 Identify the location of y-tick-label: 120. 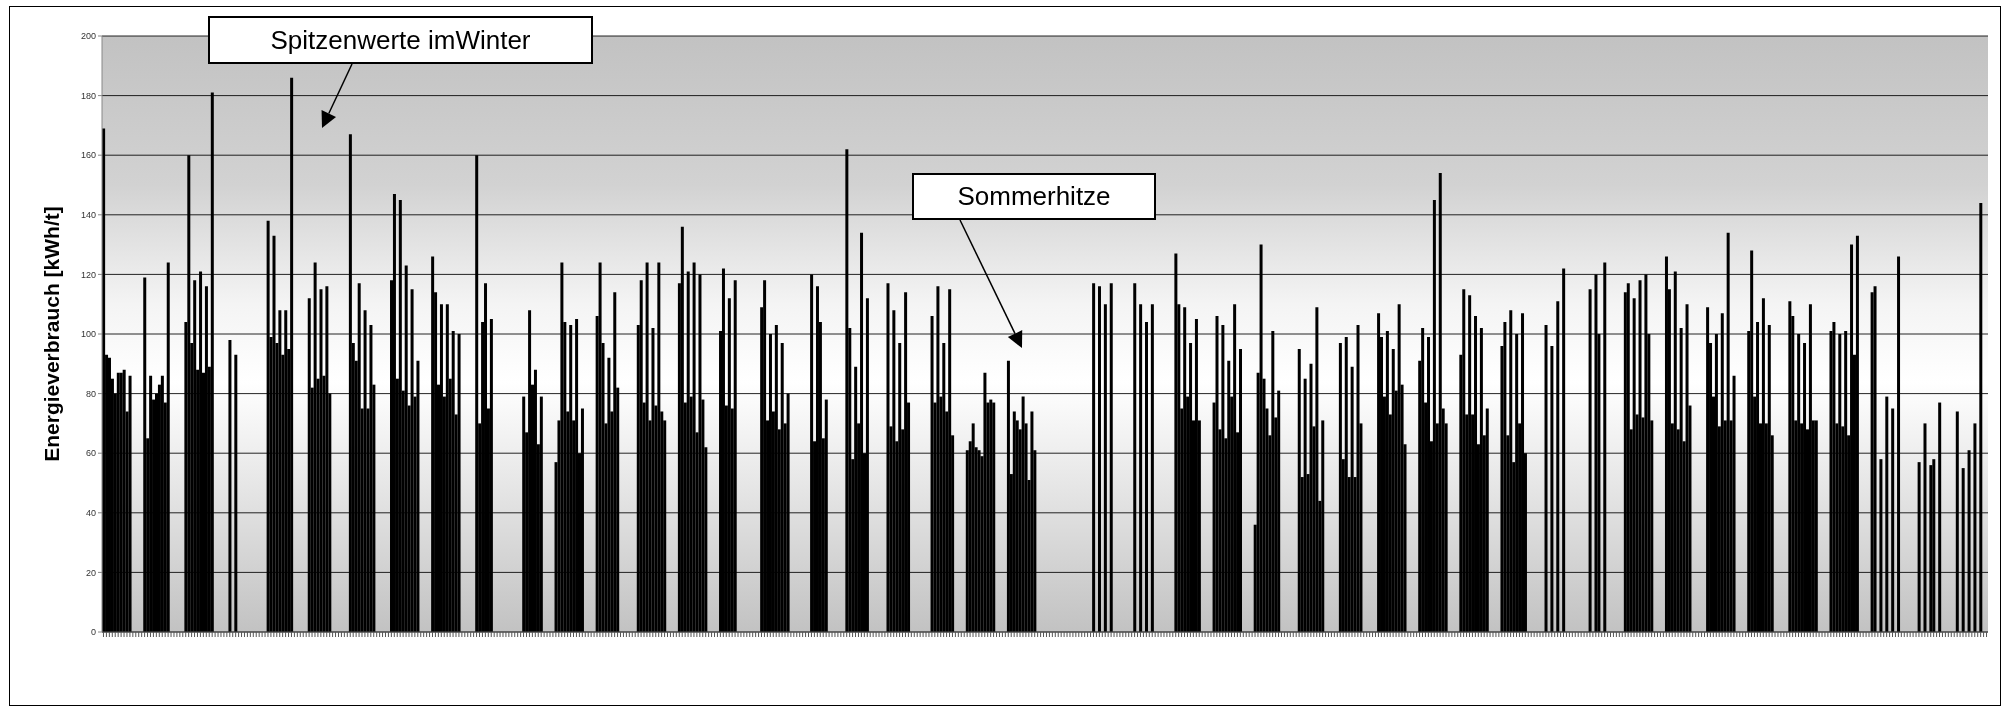
(88, 274).